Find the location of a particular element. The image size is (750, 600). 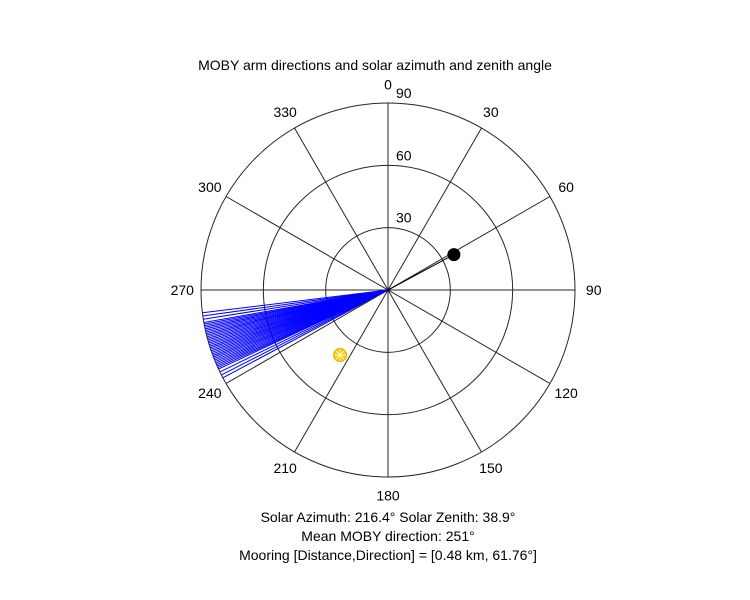

mean-direction-caption: Mean MOBY direction: 251° is located at coordinates (388, 536).